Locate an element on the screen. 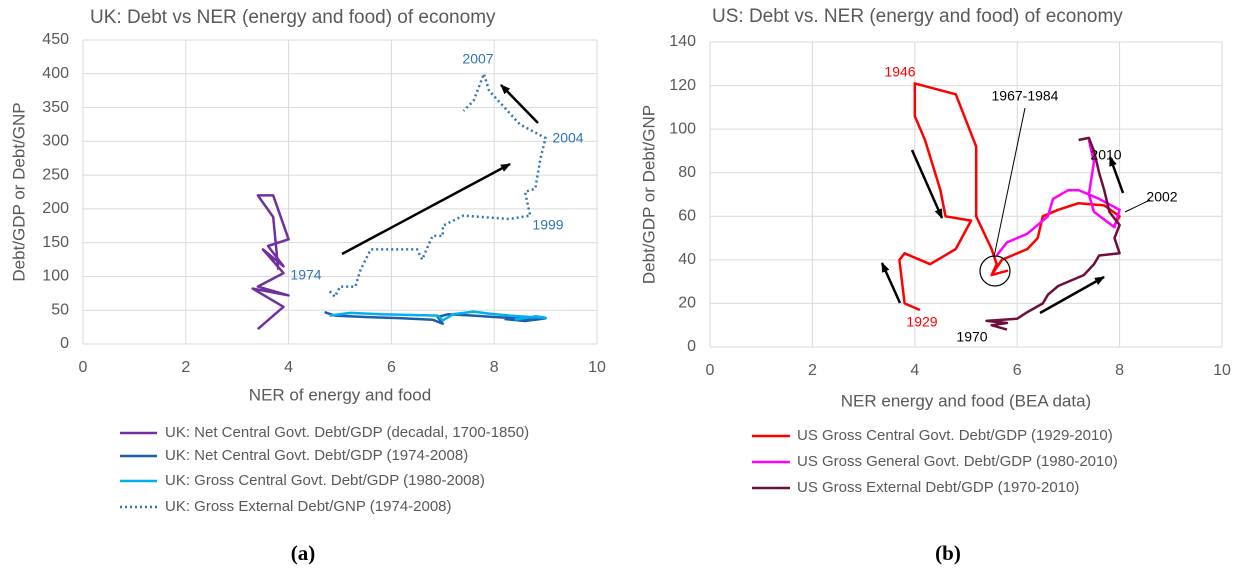 The width and height of the screenshot is (1241, 572). y-tick-label: 150 is located at coordinates (55, 242).